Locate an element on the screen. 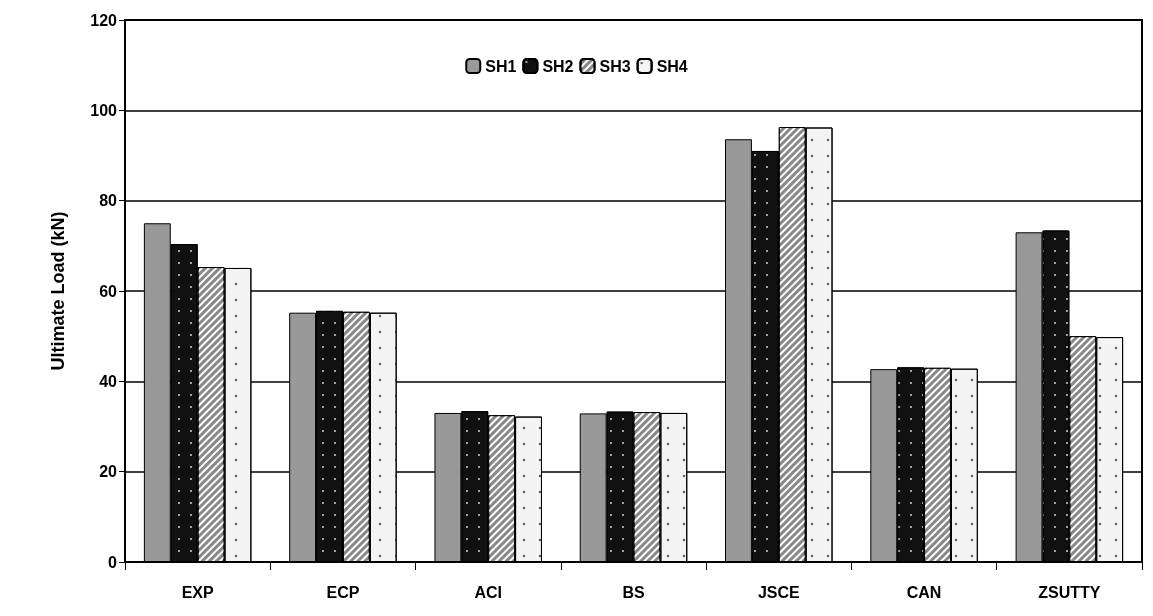  x-tick-label: EXP is located at coordinates (197, 592).